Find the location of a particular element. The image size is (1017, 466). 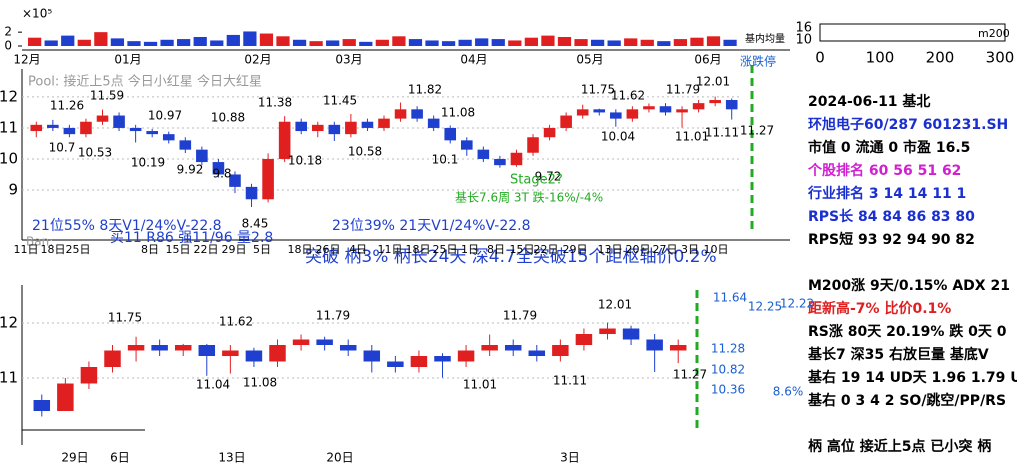

side-label: 涨跌停 is located at coordinates (758, 61).